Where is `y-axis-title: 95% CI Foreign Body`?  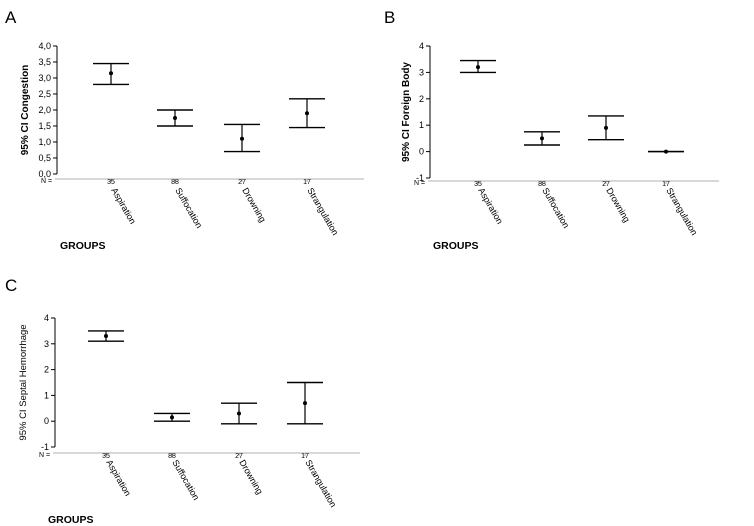
y-axis-title: 95% CI Foreign Body is located at coordinates (406, 112).